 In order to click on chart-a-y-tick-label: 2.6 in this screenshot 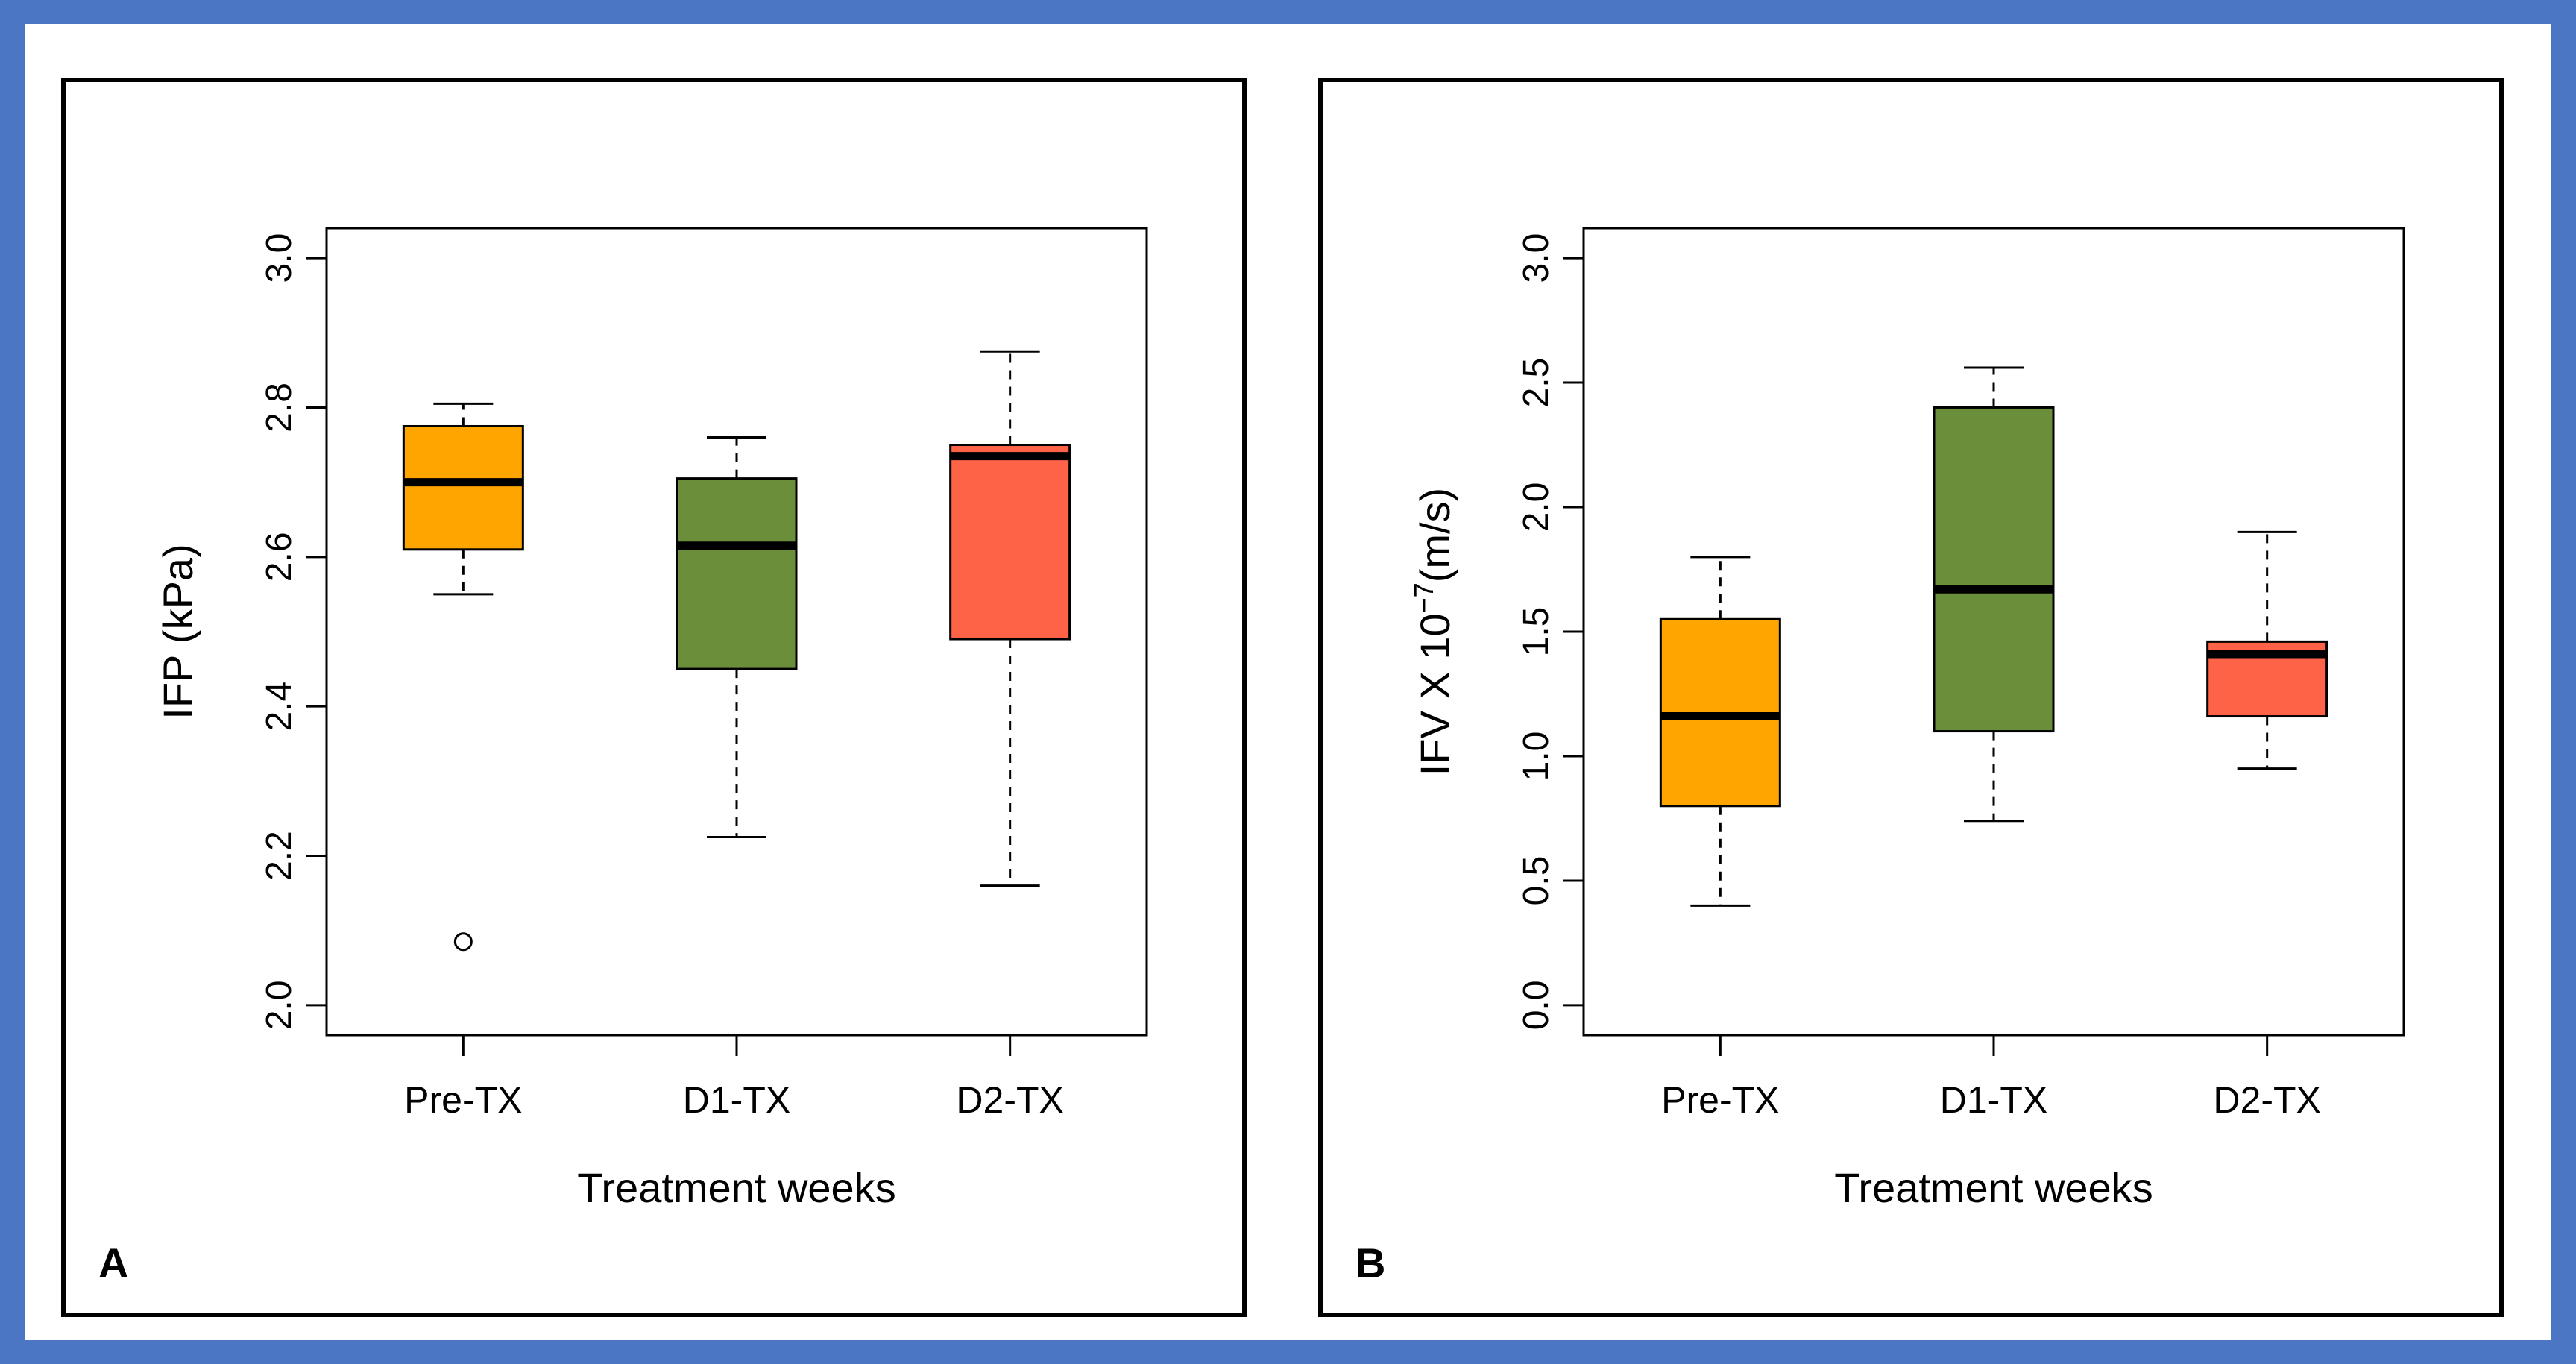, I will do `click(279, 557)`.